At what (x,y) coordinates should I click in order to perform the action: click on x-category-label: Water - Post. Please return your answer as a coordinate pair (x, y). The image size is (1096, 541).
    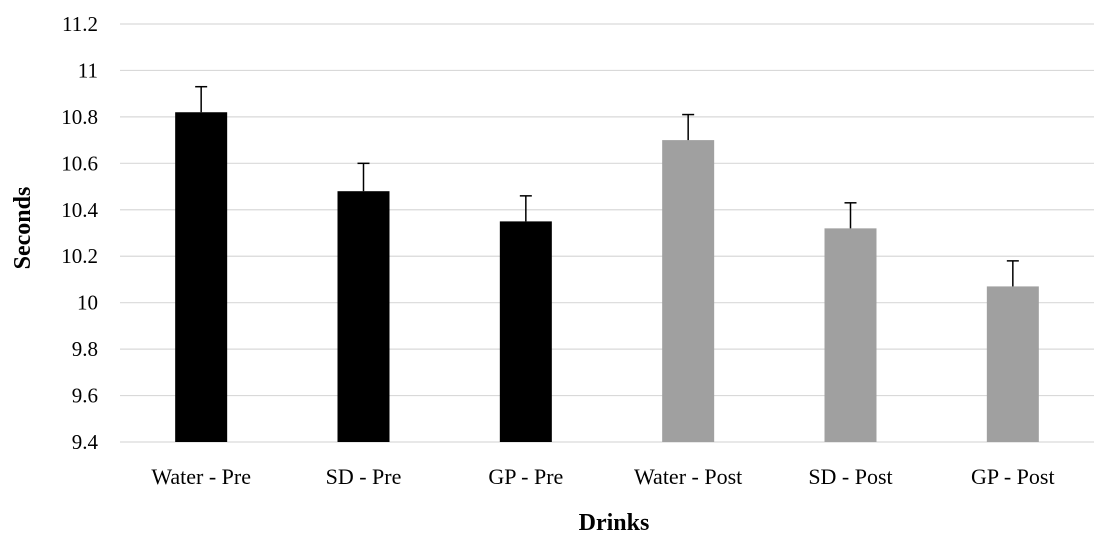
    Looking at the image, I should click on (688, 476).